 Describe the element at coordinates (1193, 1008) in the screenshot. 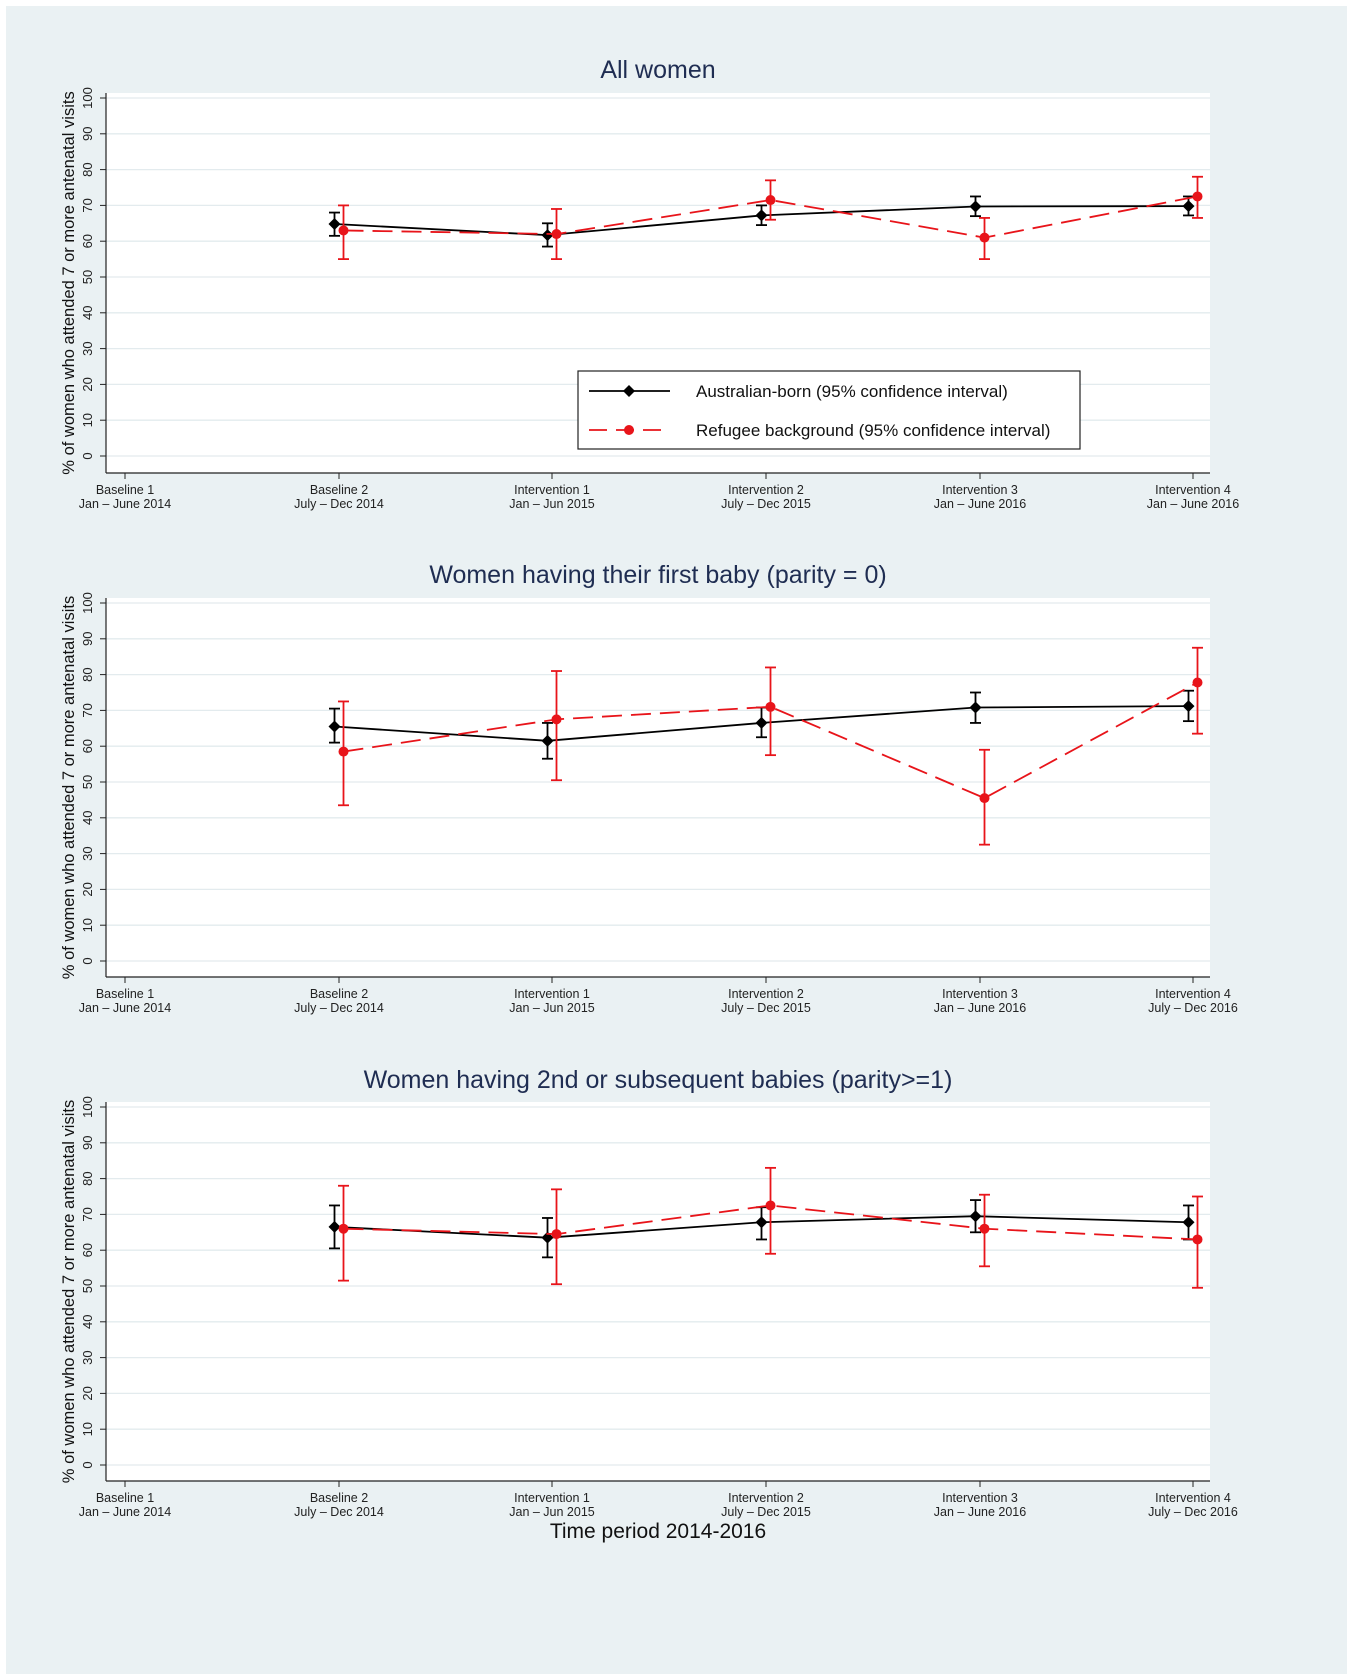

I see `x-tick-sublabel: July – Dec 2016` at that location.